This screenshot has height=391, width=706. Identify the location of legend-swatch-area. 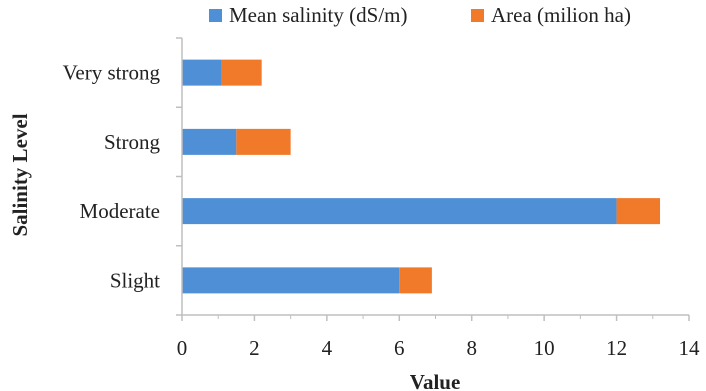
(477, 15).